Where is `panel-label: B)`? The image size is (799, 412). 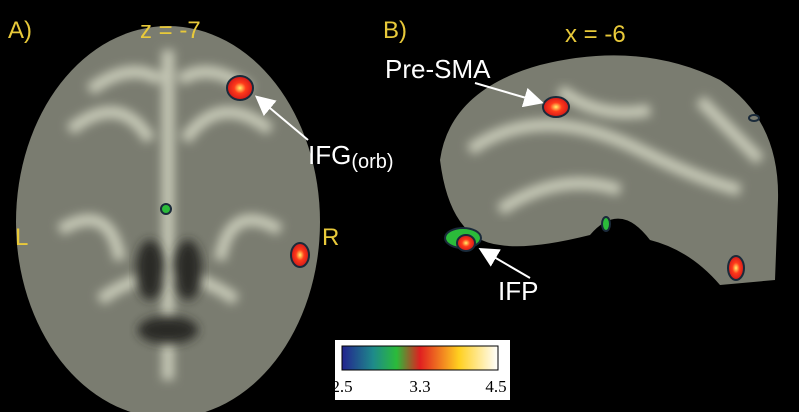
panel-label: B) is located at coordinates (395, 30).